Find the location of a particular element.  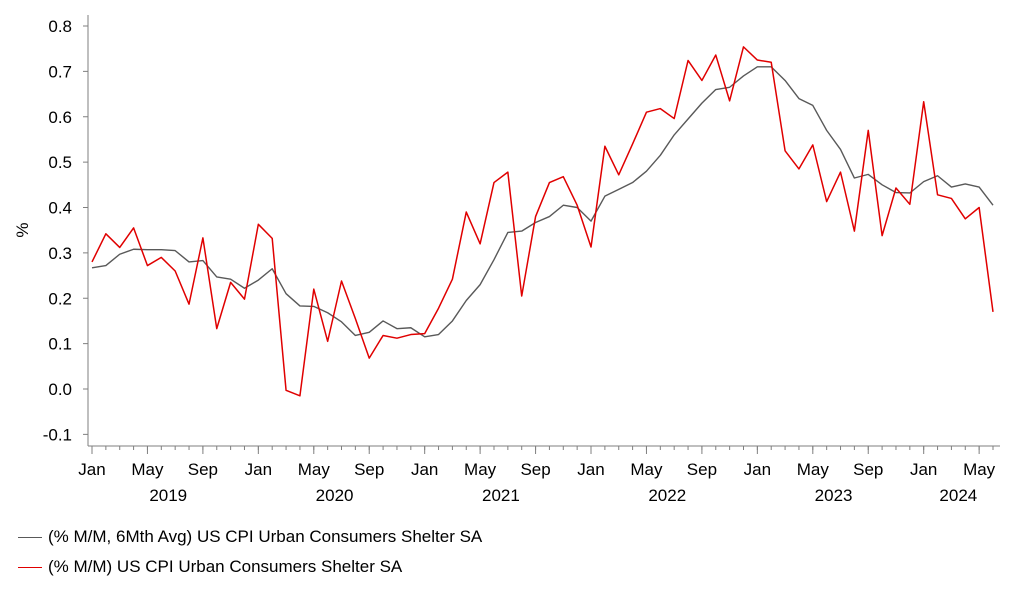

x-year-label: 2022 is located at coordinates (667, 495).